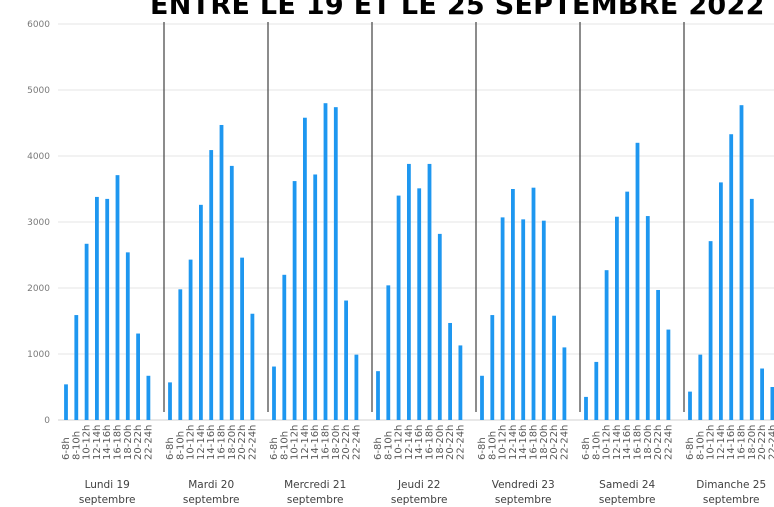 This screenshot has width=774, height=507. Describe the element at coordinates (627, 485) in the screenshot. I see `day-label: Samedi 24` at that location.